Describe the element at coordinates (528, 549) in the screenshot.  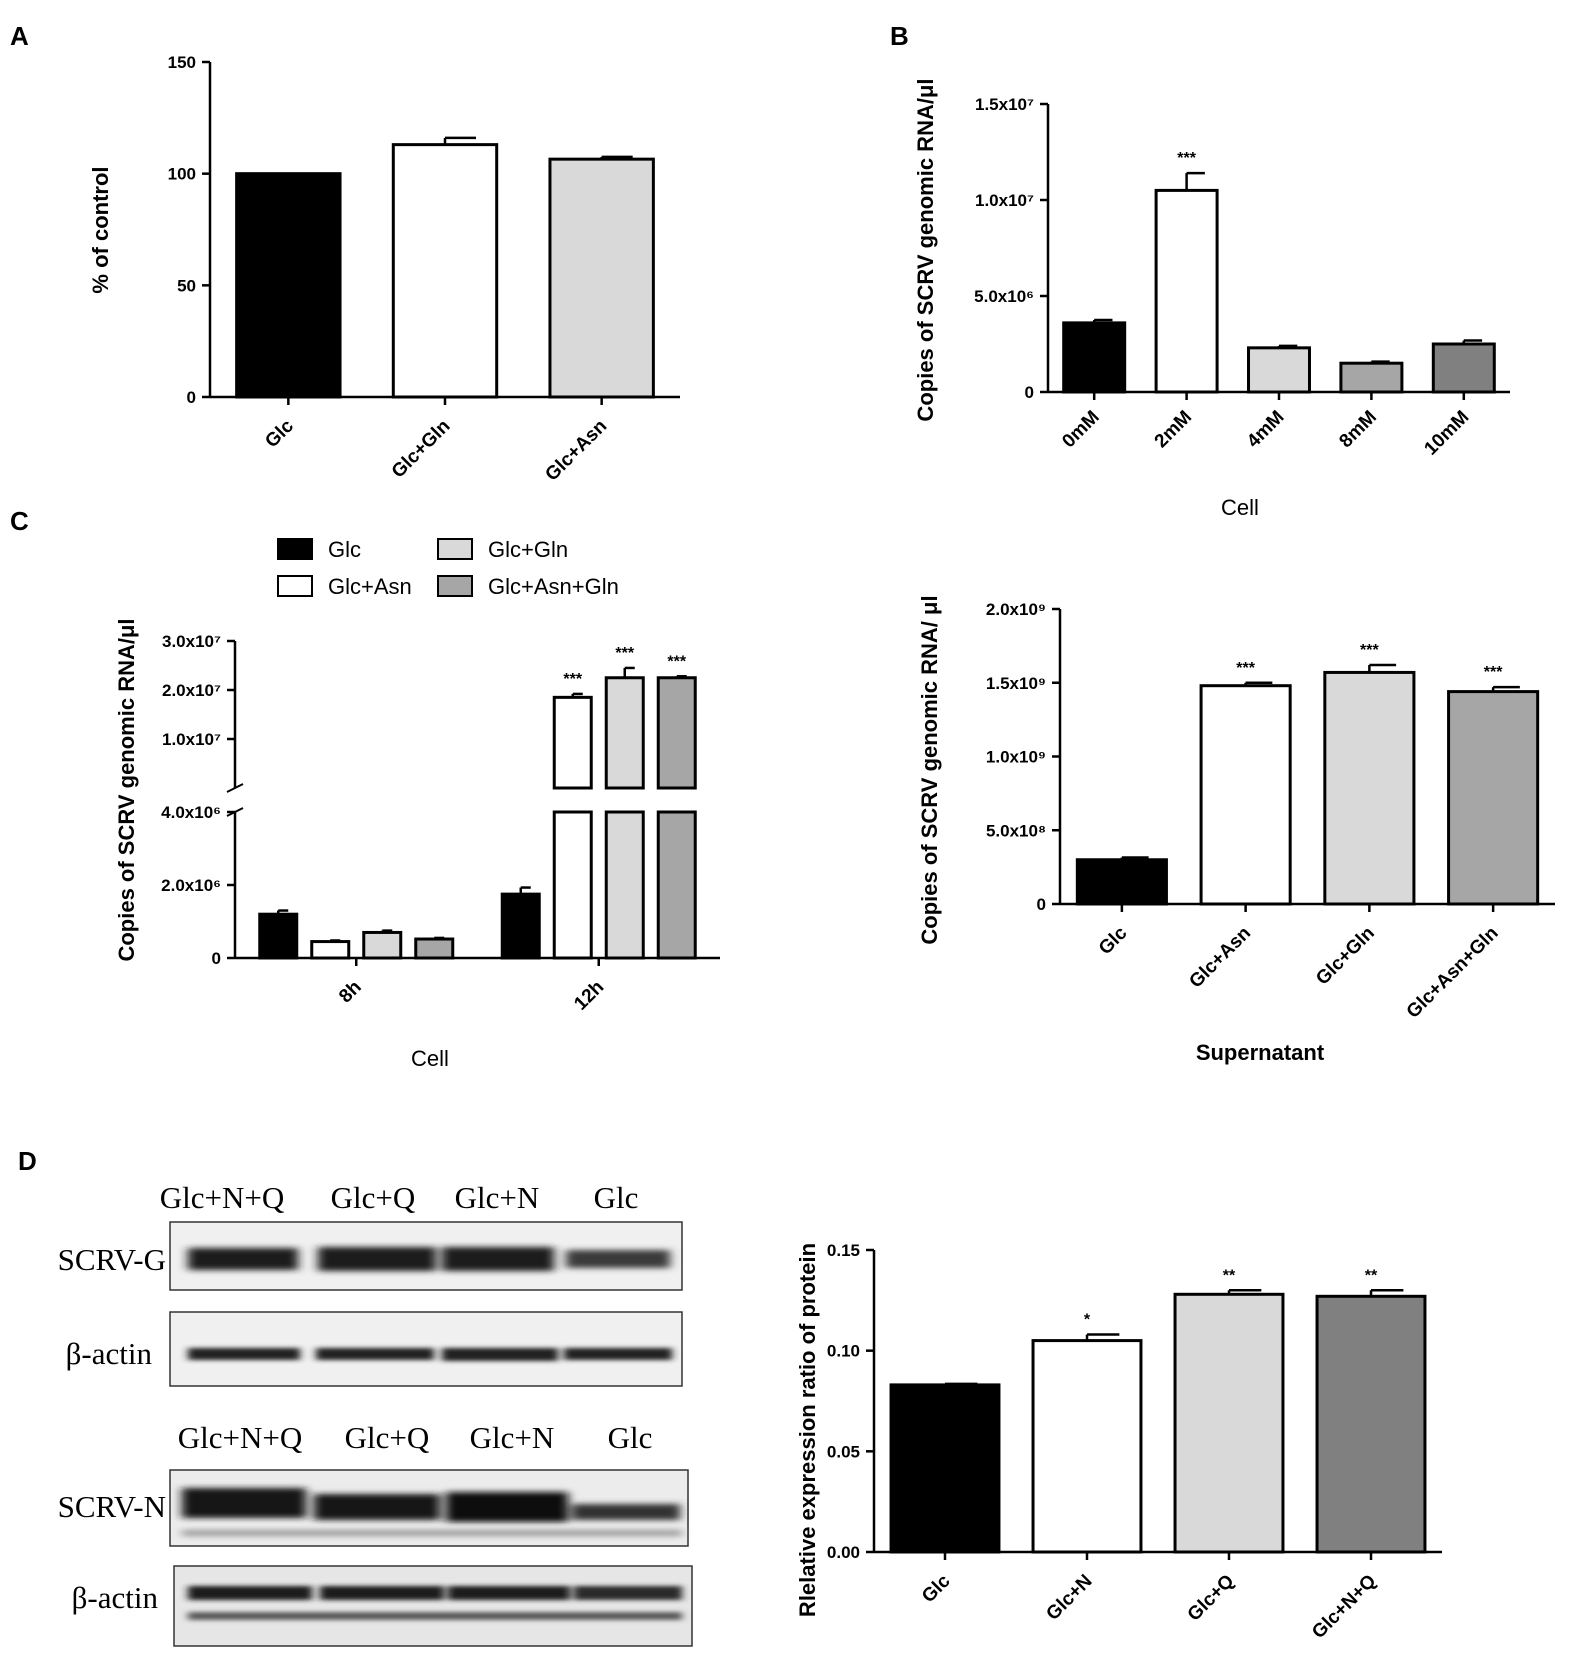
I see `legend-label-glc-gln: Glc+Gln` at that location.